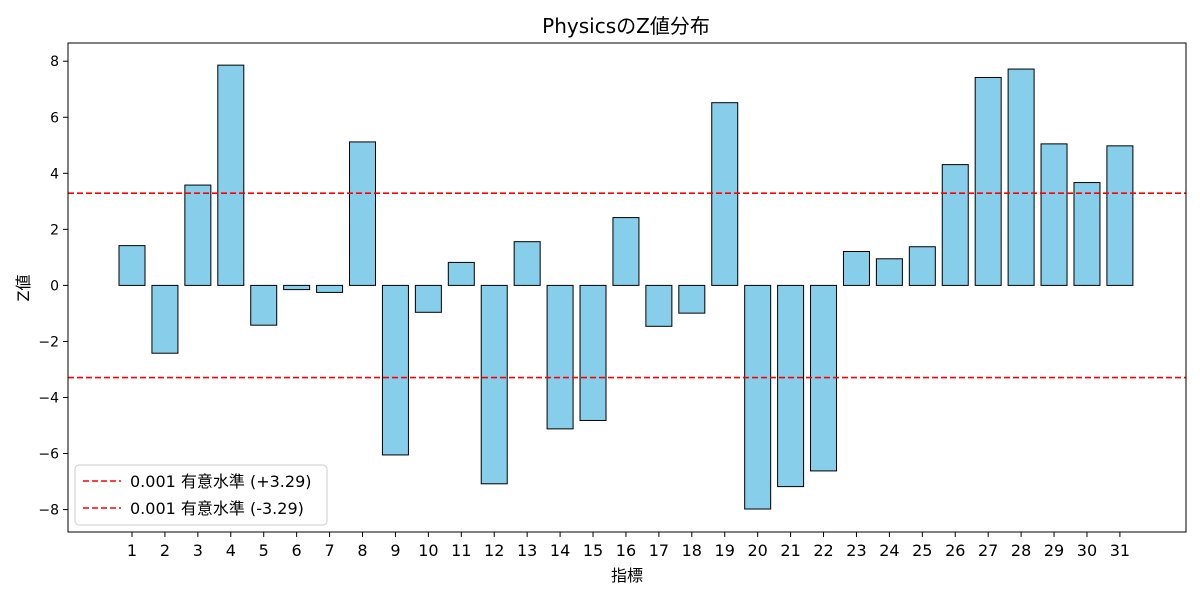 The width and height of the screenshot is (1200, 600). What do you see at coordinates (494, 550) in the screenshot?
I see `x-tick-label: 12` at bounding box center [494, 550].